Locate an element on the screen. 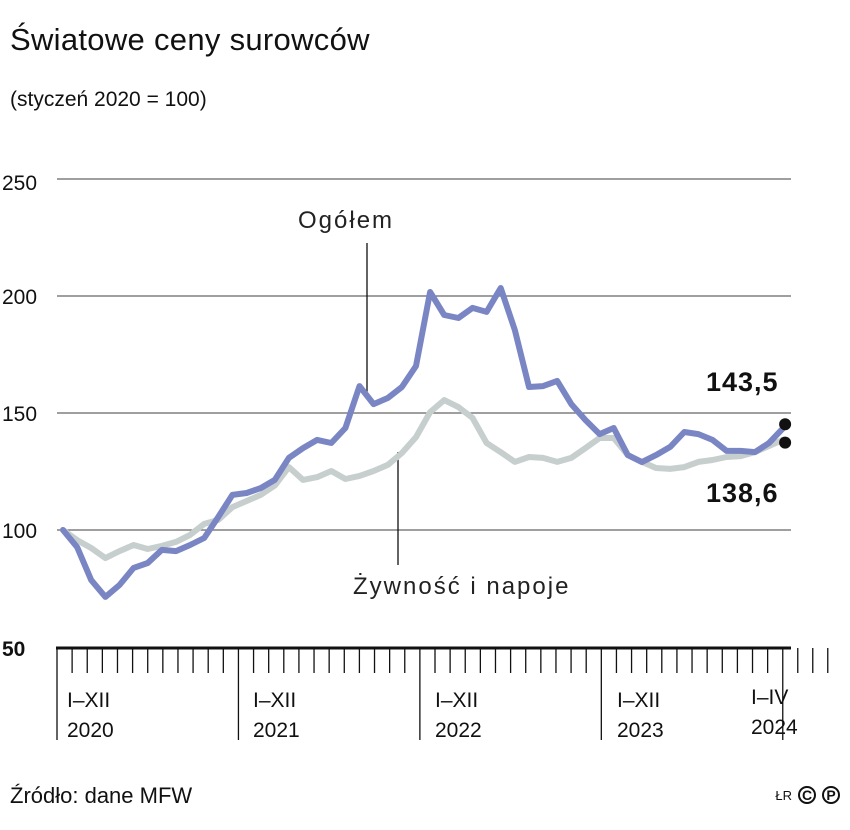 This screenshot has width=850, height=830. phonogram-icon: P is located at coordinates (831, 795).